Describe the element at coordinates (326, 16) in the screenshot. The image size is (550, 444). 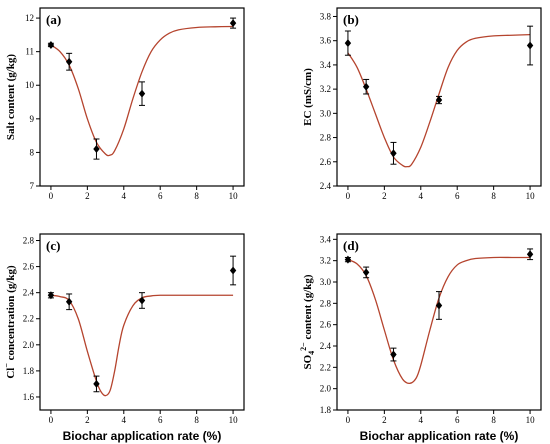
I see `y-tick-label: 3.8` at that location.